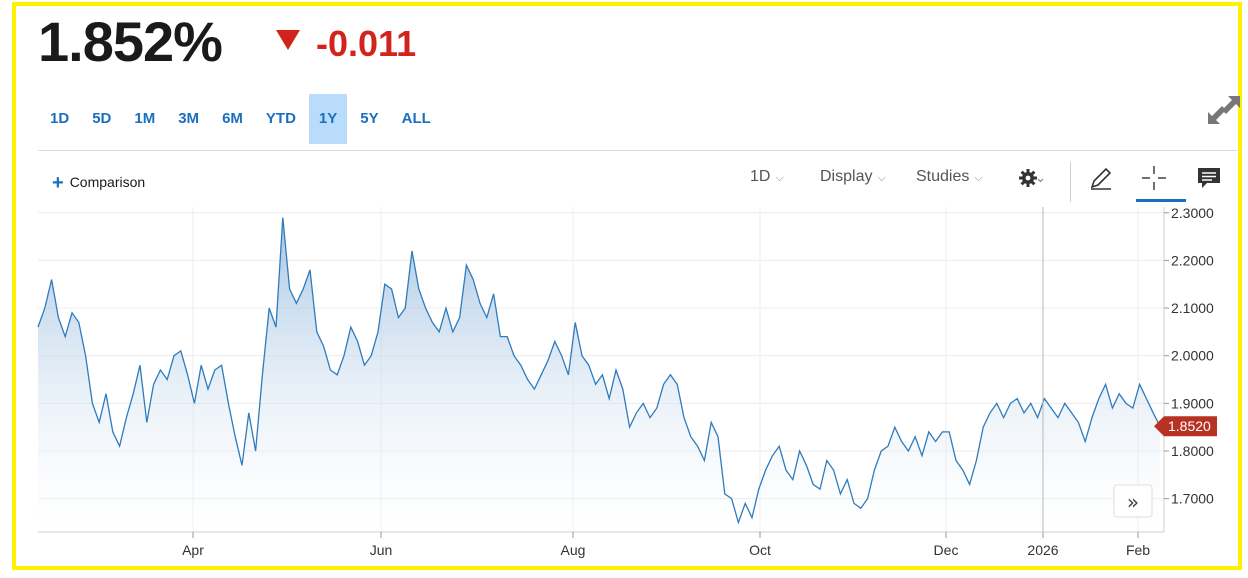  What do you see at coordinates (381, 550) in the screenshot?
I see `x-tick-label: Jun` at bounding box center [381, 550].